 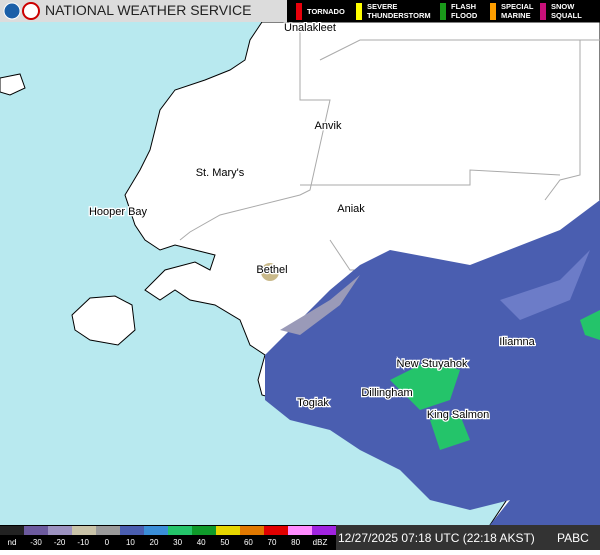 What do you see at coordinates (517, 342) in the screenshot?
I see `place-label: Iliamna` at bounding box center [517, 342].